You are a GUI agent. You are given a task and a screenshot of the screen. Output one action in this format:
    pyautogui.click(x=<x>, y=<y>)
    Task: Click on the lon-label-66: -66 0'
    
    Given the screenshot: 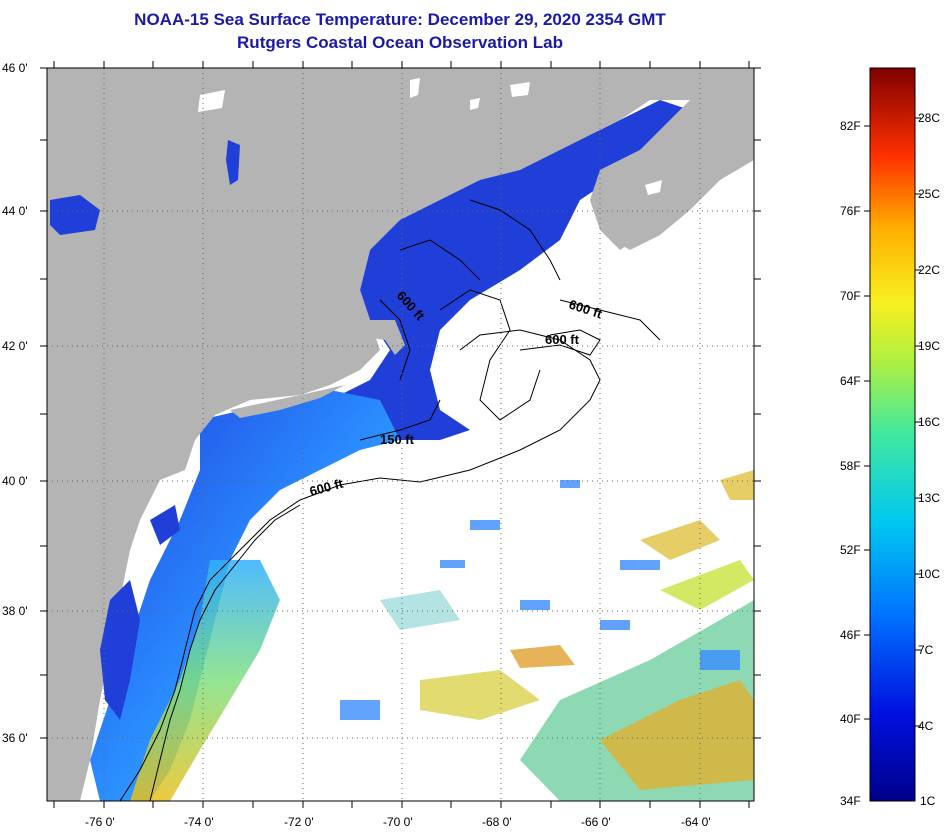 What is the action you would take?
    pyautogui.click(x=596, y=822)
    